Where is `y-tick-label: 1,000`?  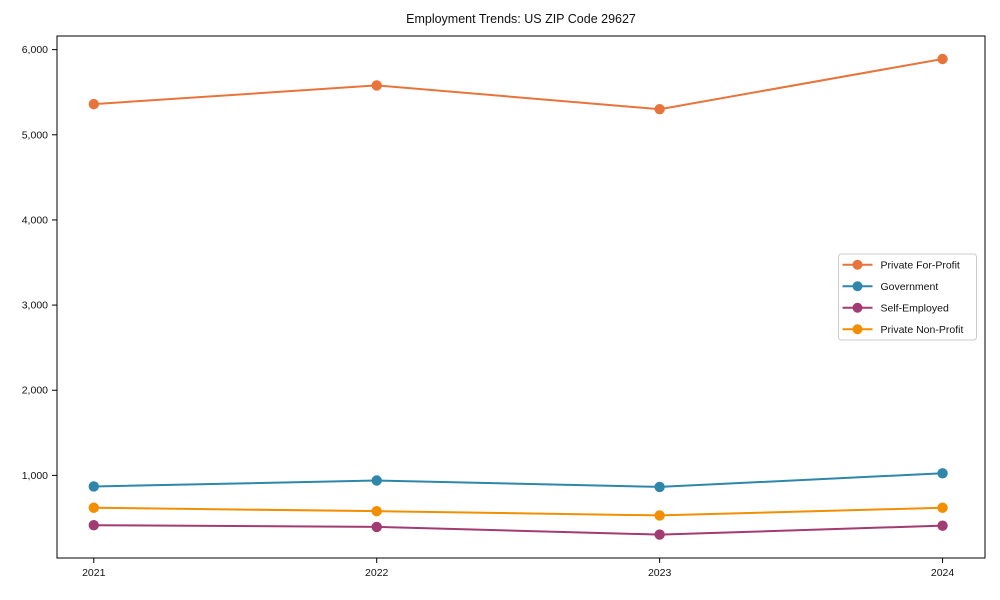 y-tick-label: 1,000 is located at coordinates (35, 476).